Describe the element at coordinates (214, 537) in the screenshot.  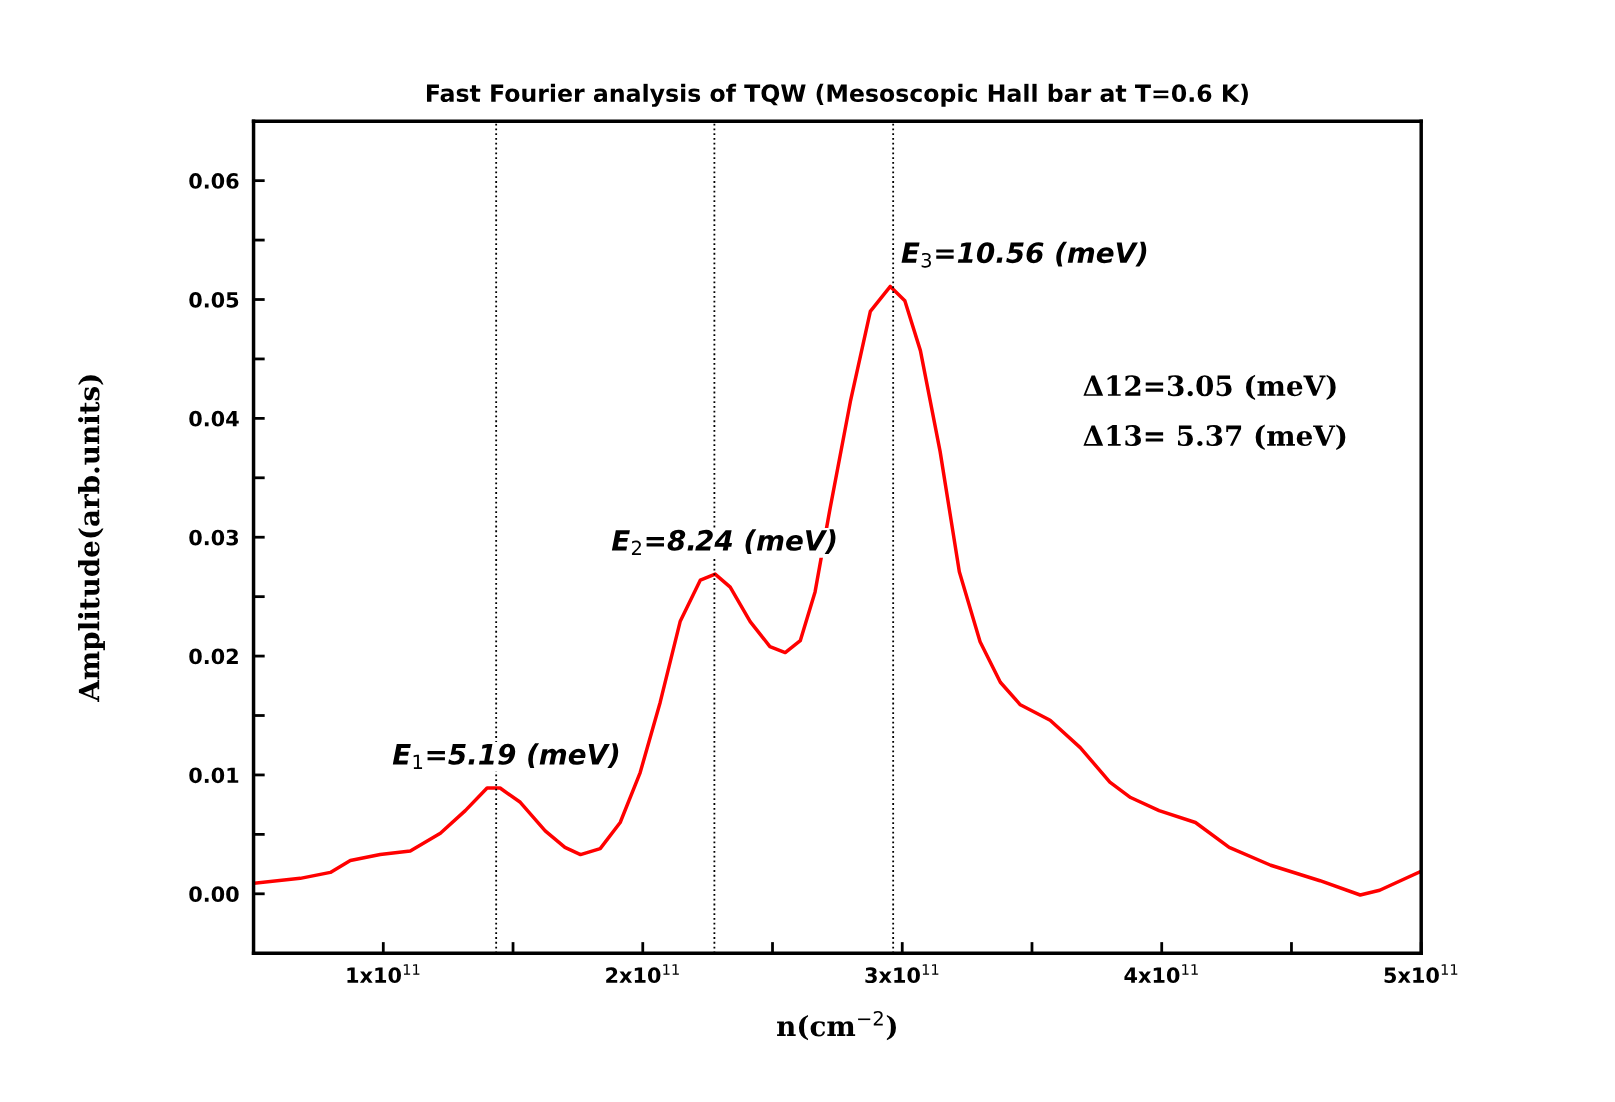
I see `y-tick-label: 0.03` at that location.